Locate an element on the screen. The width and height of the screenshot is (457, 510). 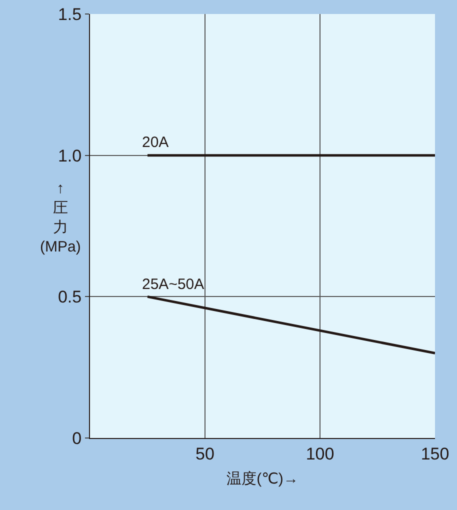
y-tick-label: 0 is located at coordinates (77, 438).